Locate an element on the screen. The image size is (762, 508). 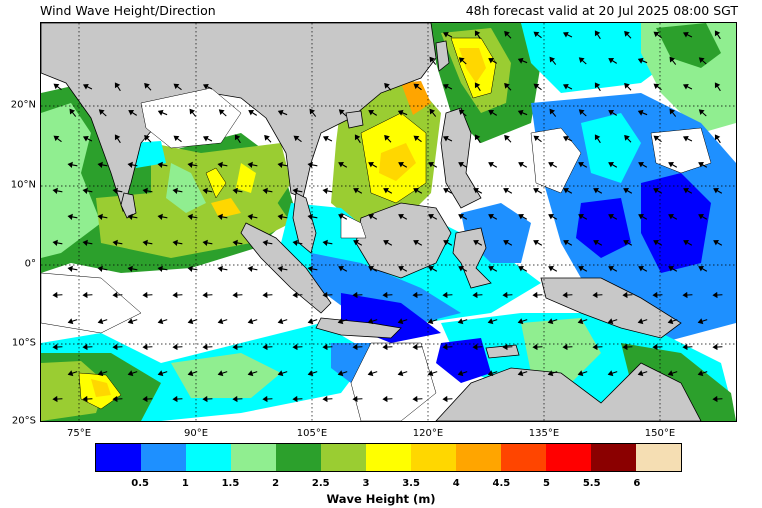
colorbar-tick-label: 2 is located at coordinates (276, 483).